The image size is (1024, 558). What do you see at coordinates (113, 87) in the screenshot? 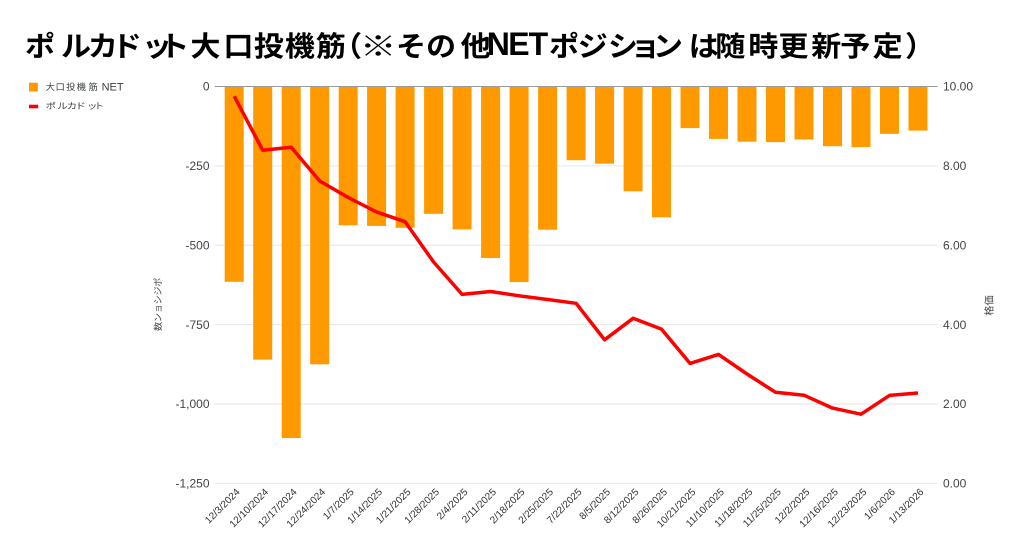
I see `svg-text: NET` at bounding box center [113, 87].